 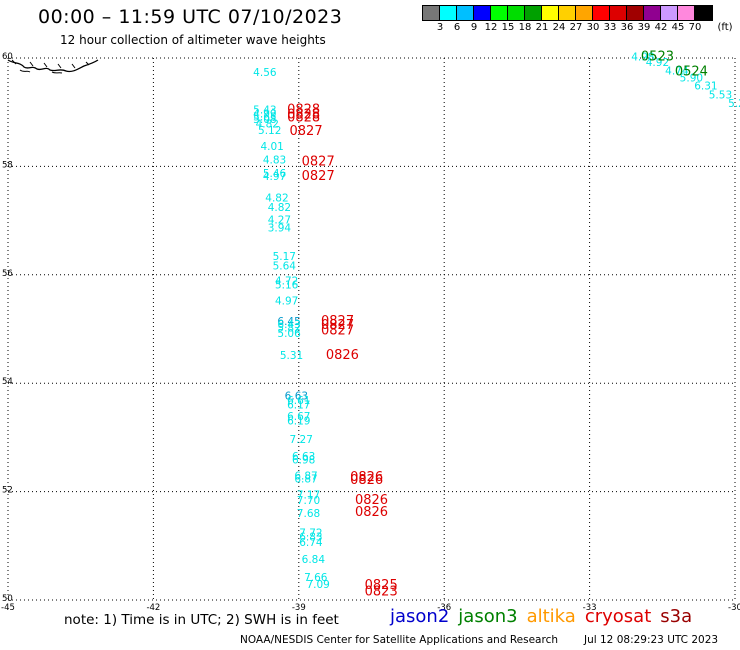 I want to click on swh-value: 4.99, so click(x=264, y=115).